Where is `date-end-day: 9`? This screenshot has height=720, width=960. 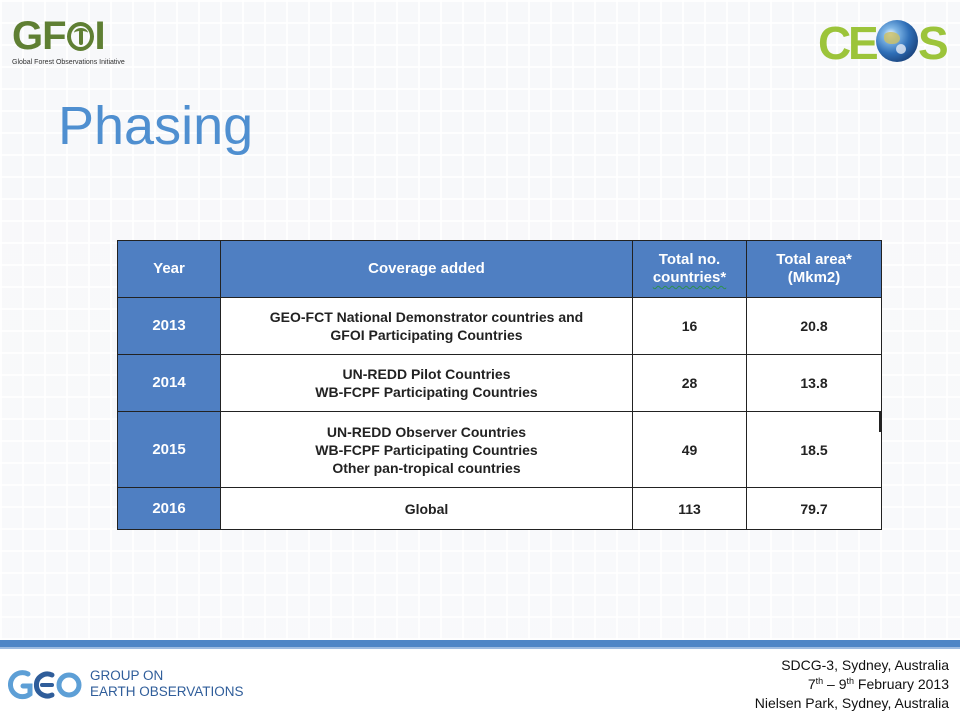
date-end-day: 9 is located at coordinates (842, 684).